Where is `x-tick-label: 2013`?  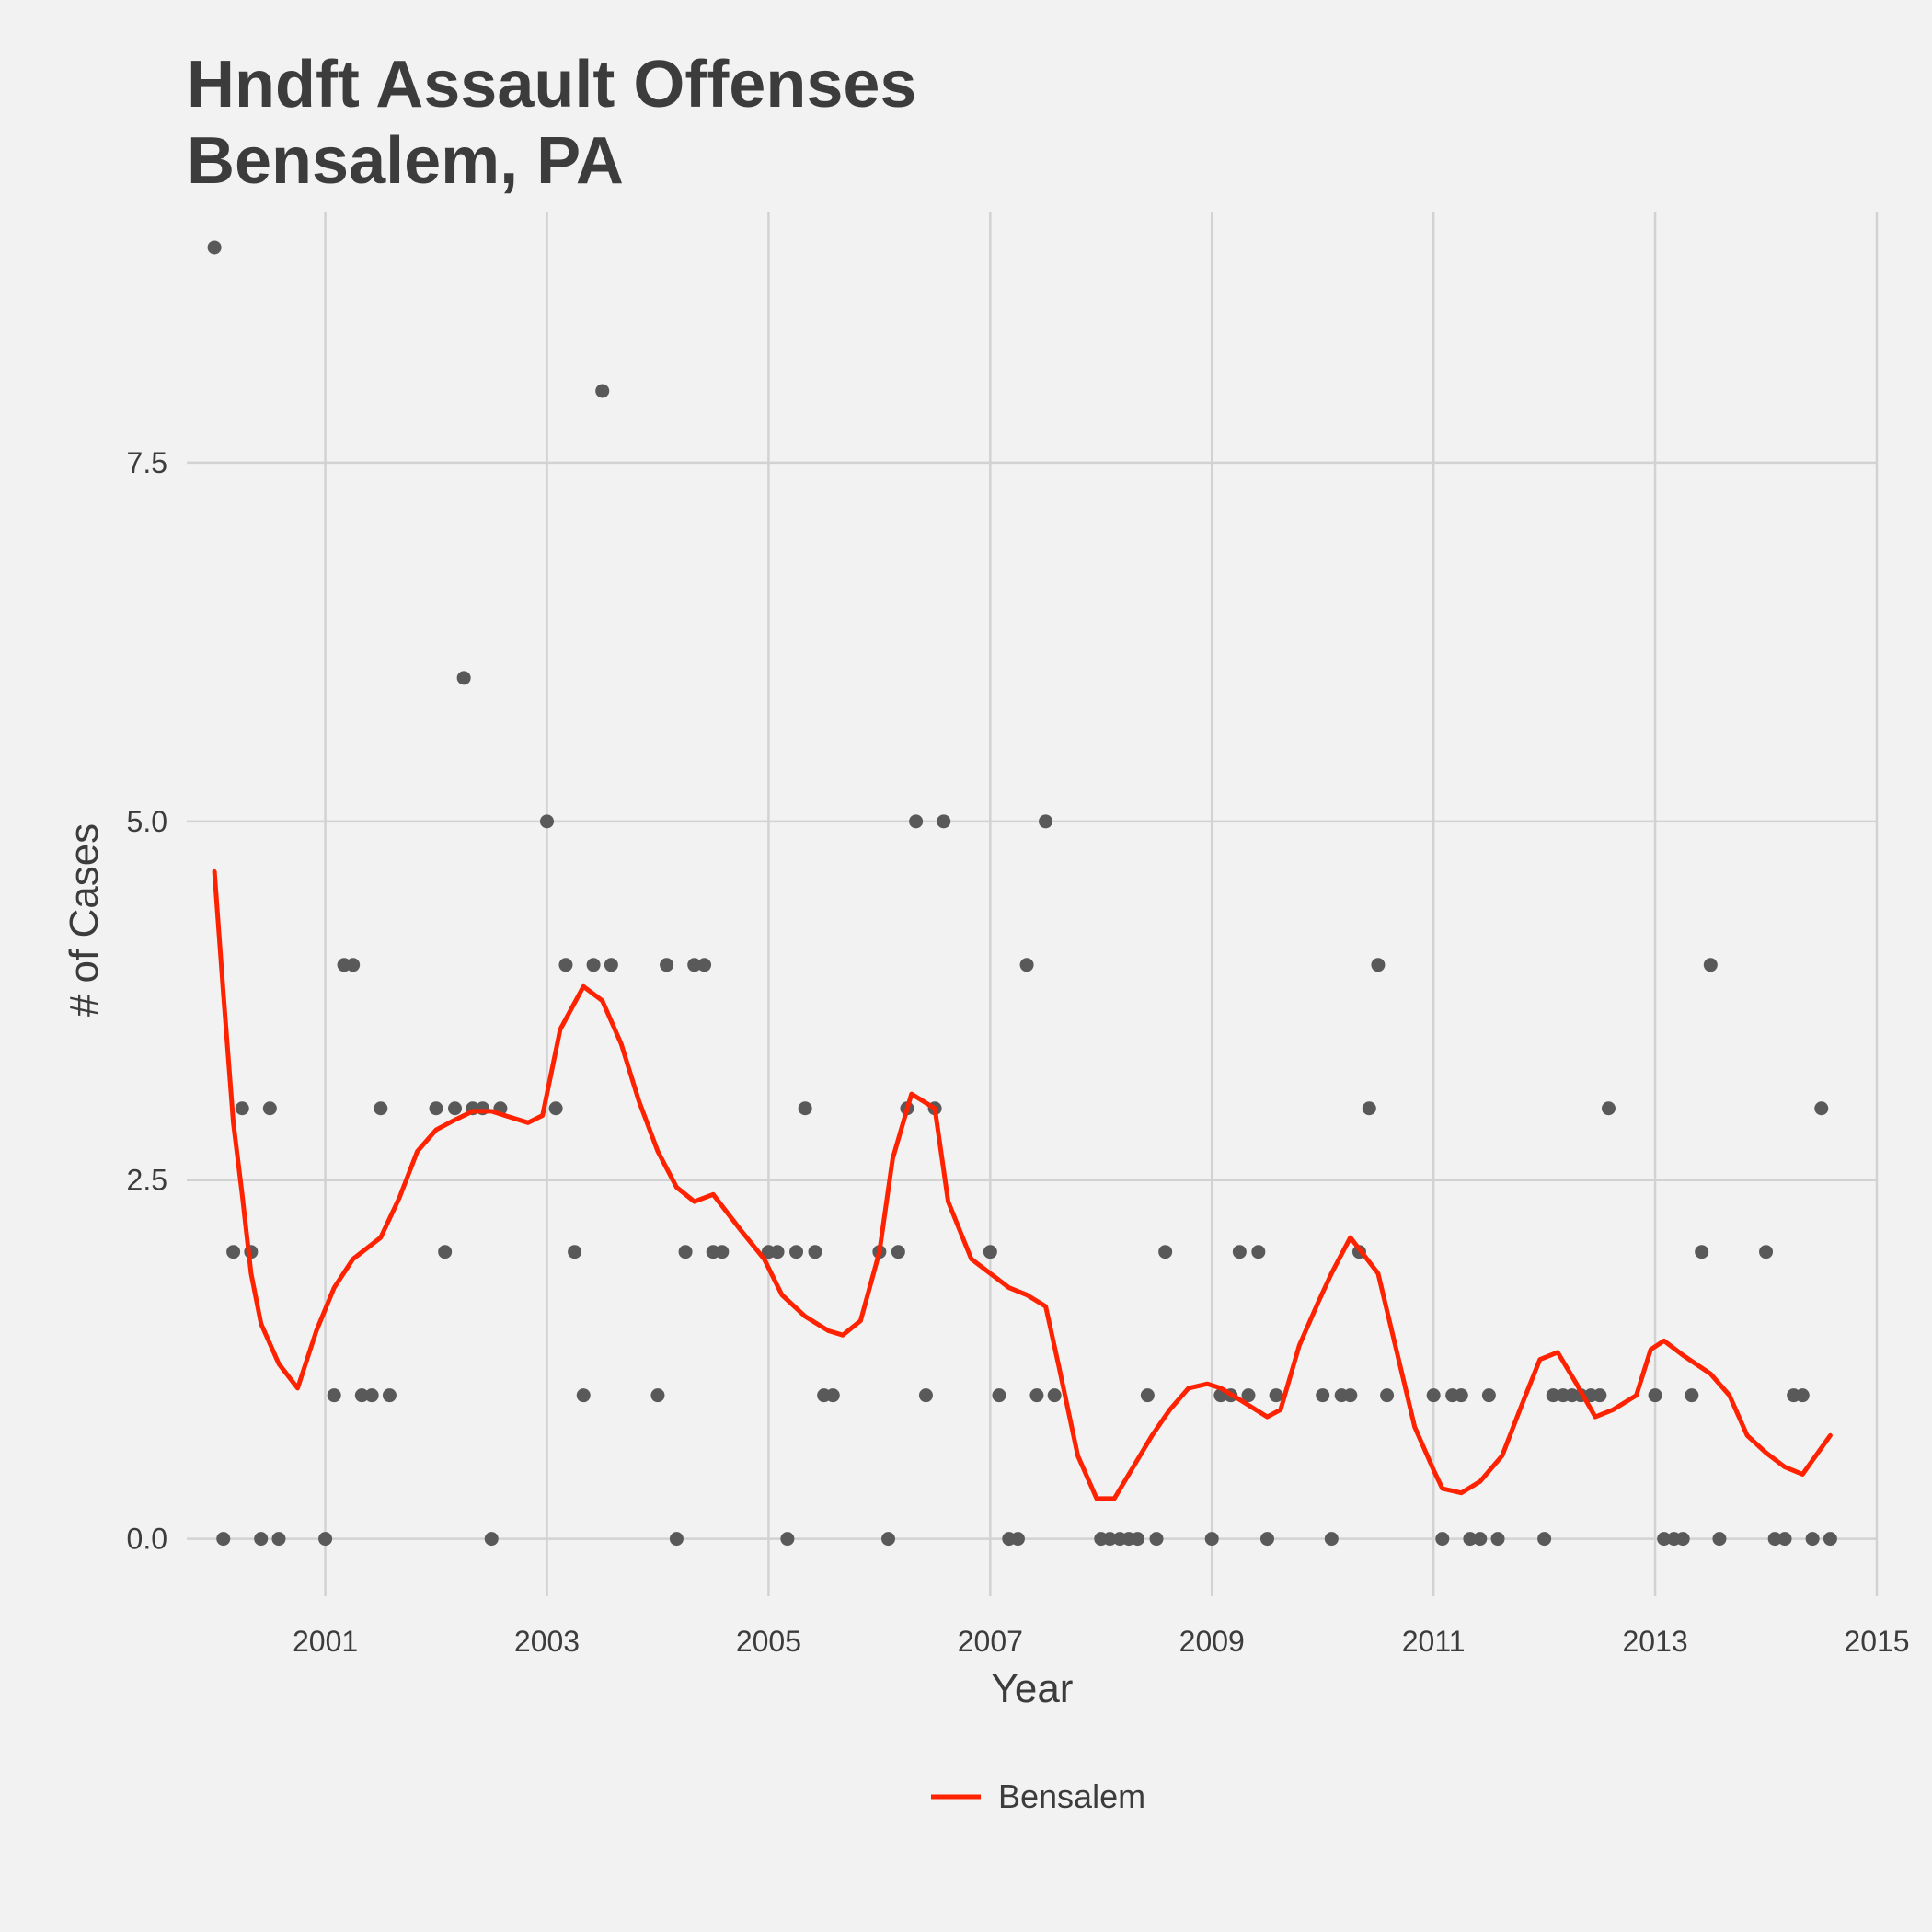
x-tick-label: 2013 is located at coordinates (1654, 1641).